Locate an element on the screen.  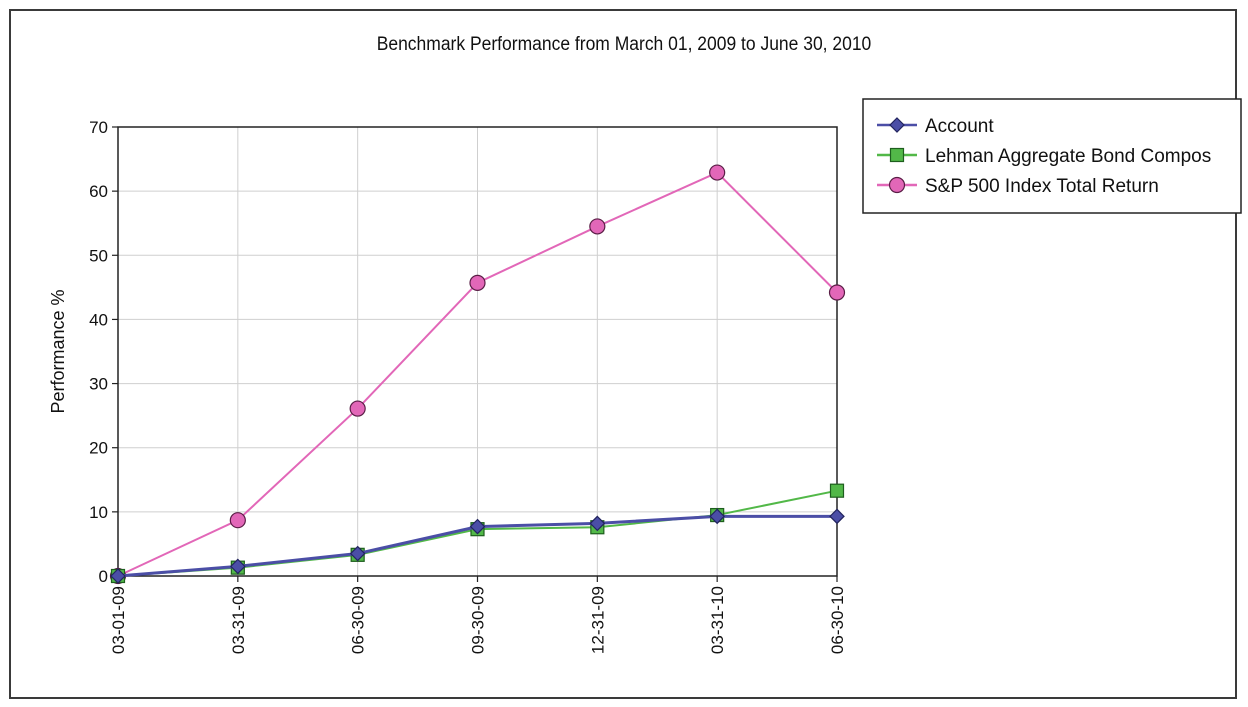
legend-entry: Lehman Aggregate Bond Compos is located at coordinates (1068, 156).